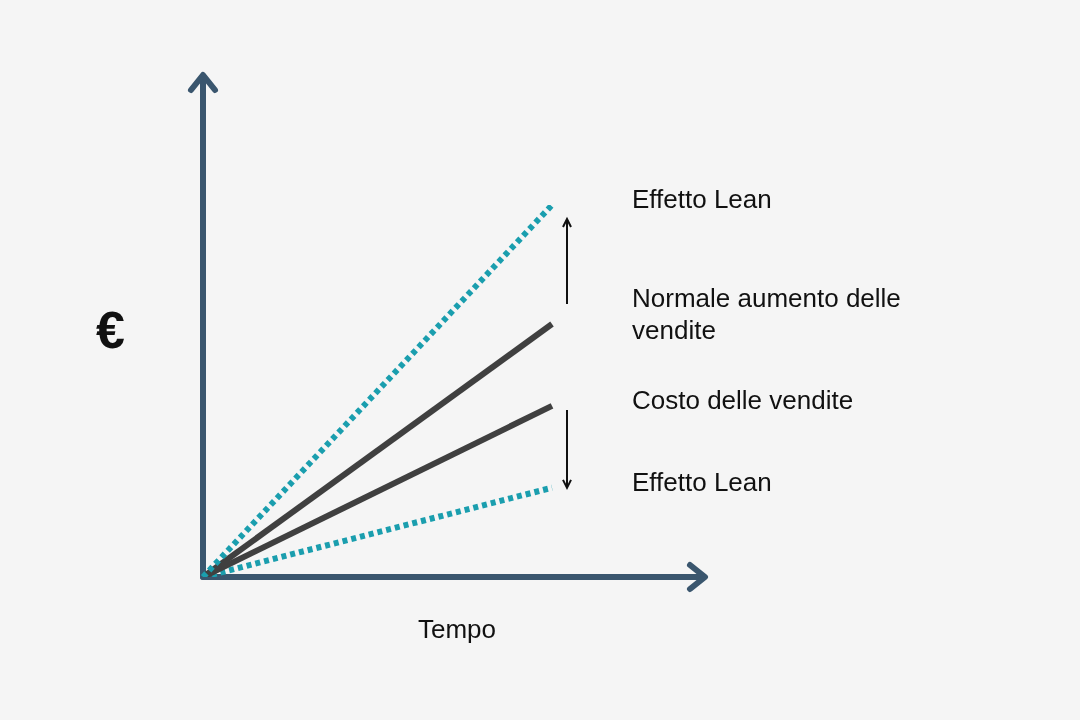 Image resolution: width=1080 pixels, height=720 pixels. What do you see at coordinates (743, 400) in the screenshot?
I see `text: Costo delle vendite` at bounding box center [743, 400].